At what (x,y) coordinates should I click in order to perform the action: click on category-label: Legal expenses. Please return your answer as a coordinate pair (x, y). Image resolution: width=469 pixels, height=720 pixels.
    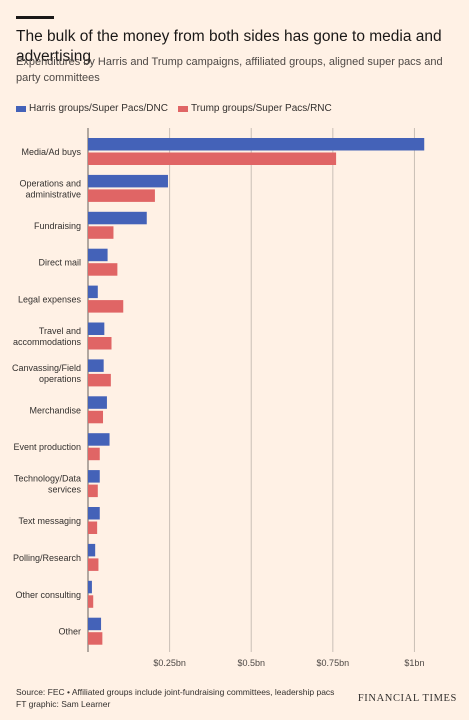
    Looking at the image, I should click on (50, 300).